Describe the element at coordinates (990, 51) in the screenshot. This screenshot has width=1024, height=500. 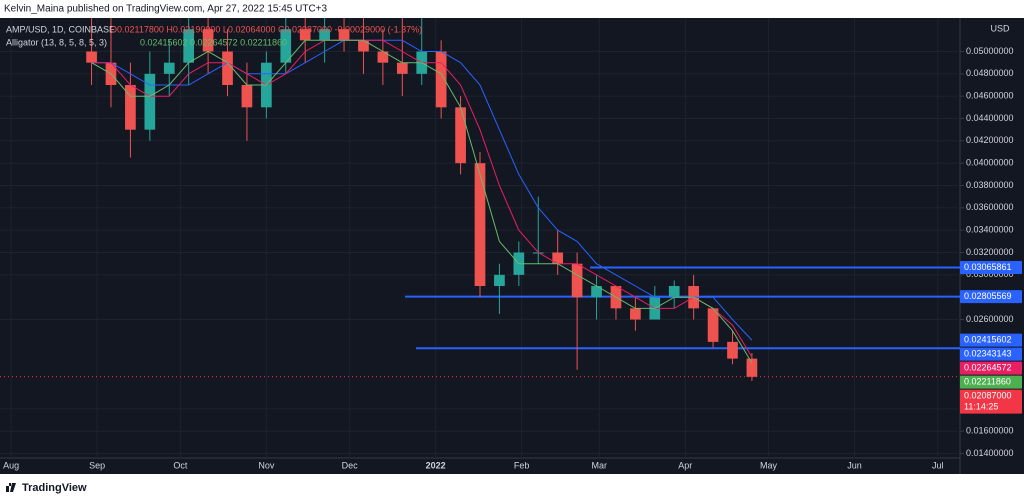
I see `y-tick-label: 0.05000000` at that location.